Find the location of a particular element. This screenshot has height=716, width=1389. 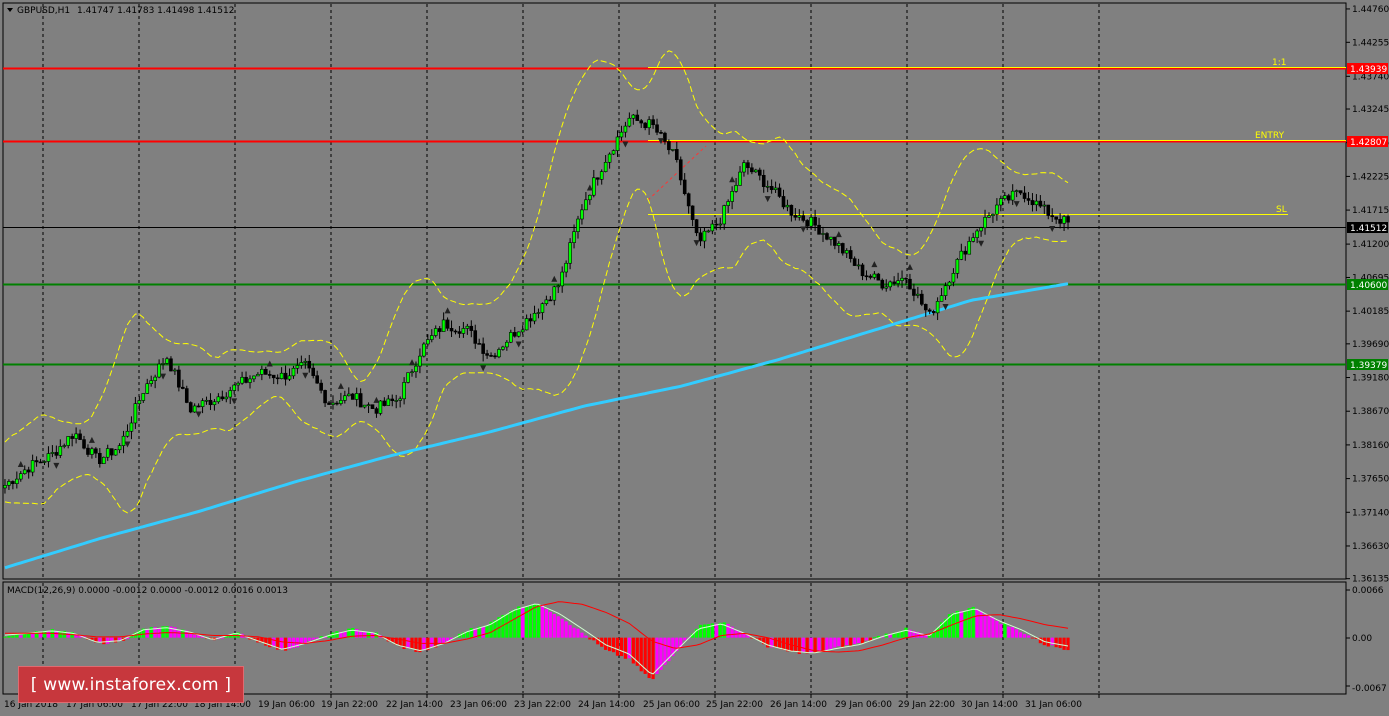

macd-histogram is located at coordinates (536, 640).